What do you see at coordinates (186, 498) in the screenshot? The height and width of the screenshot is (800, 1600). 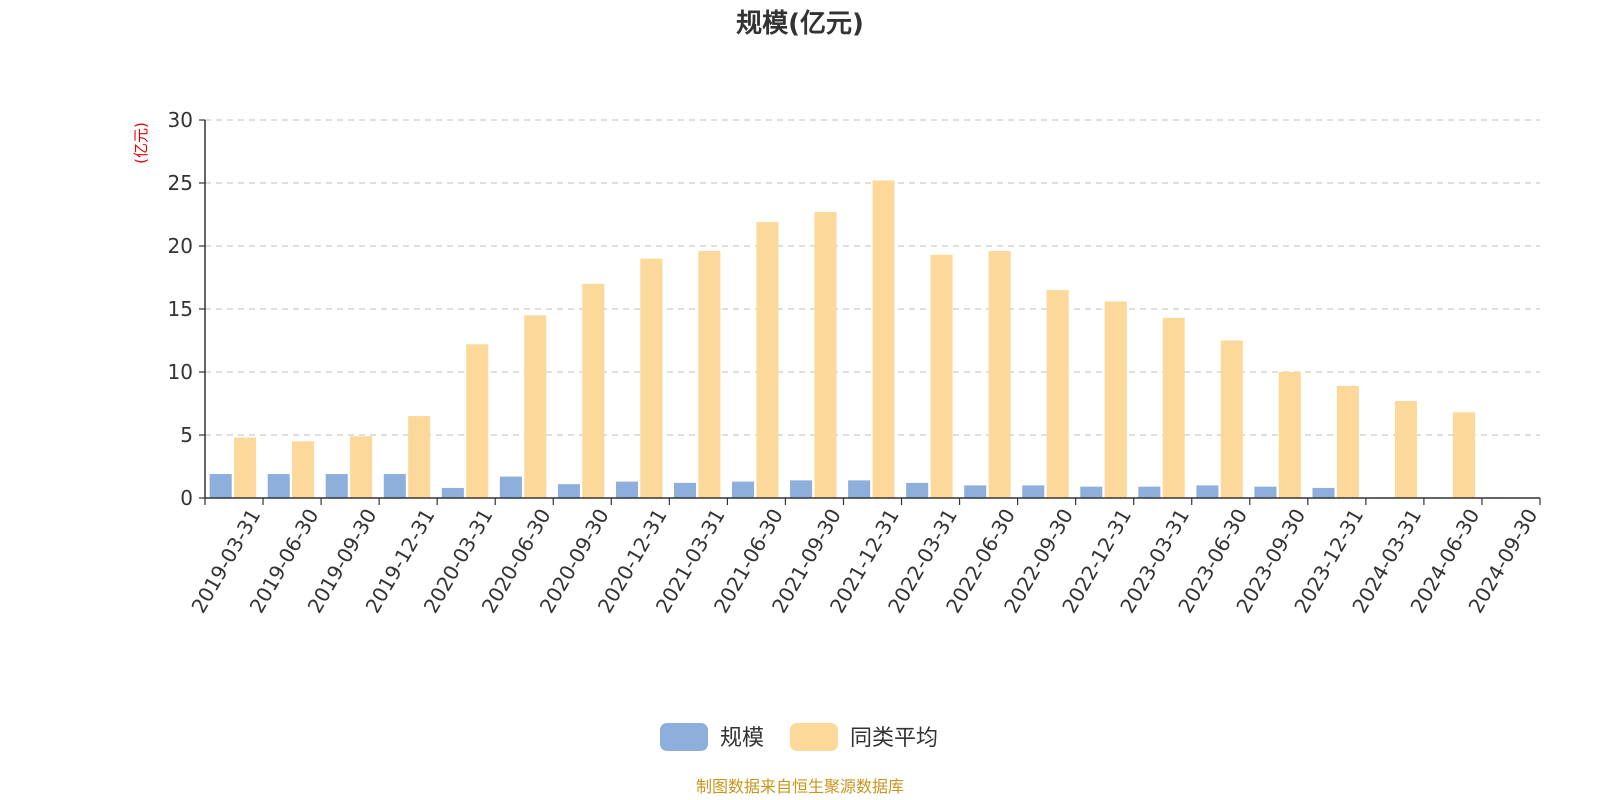 I see `y-tick-label: 0` at bounding box center [186, 498].